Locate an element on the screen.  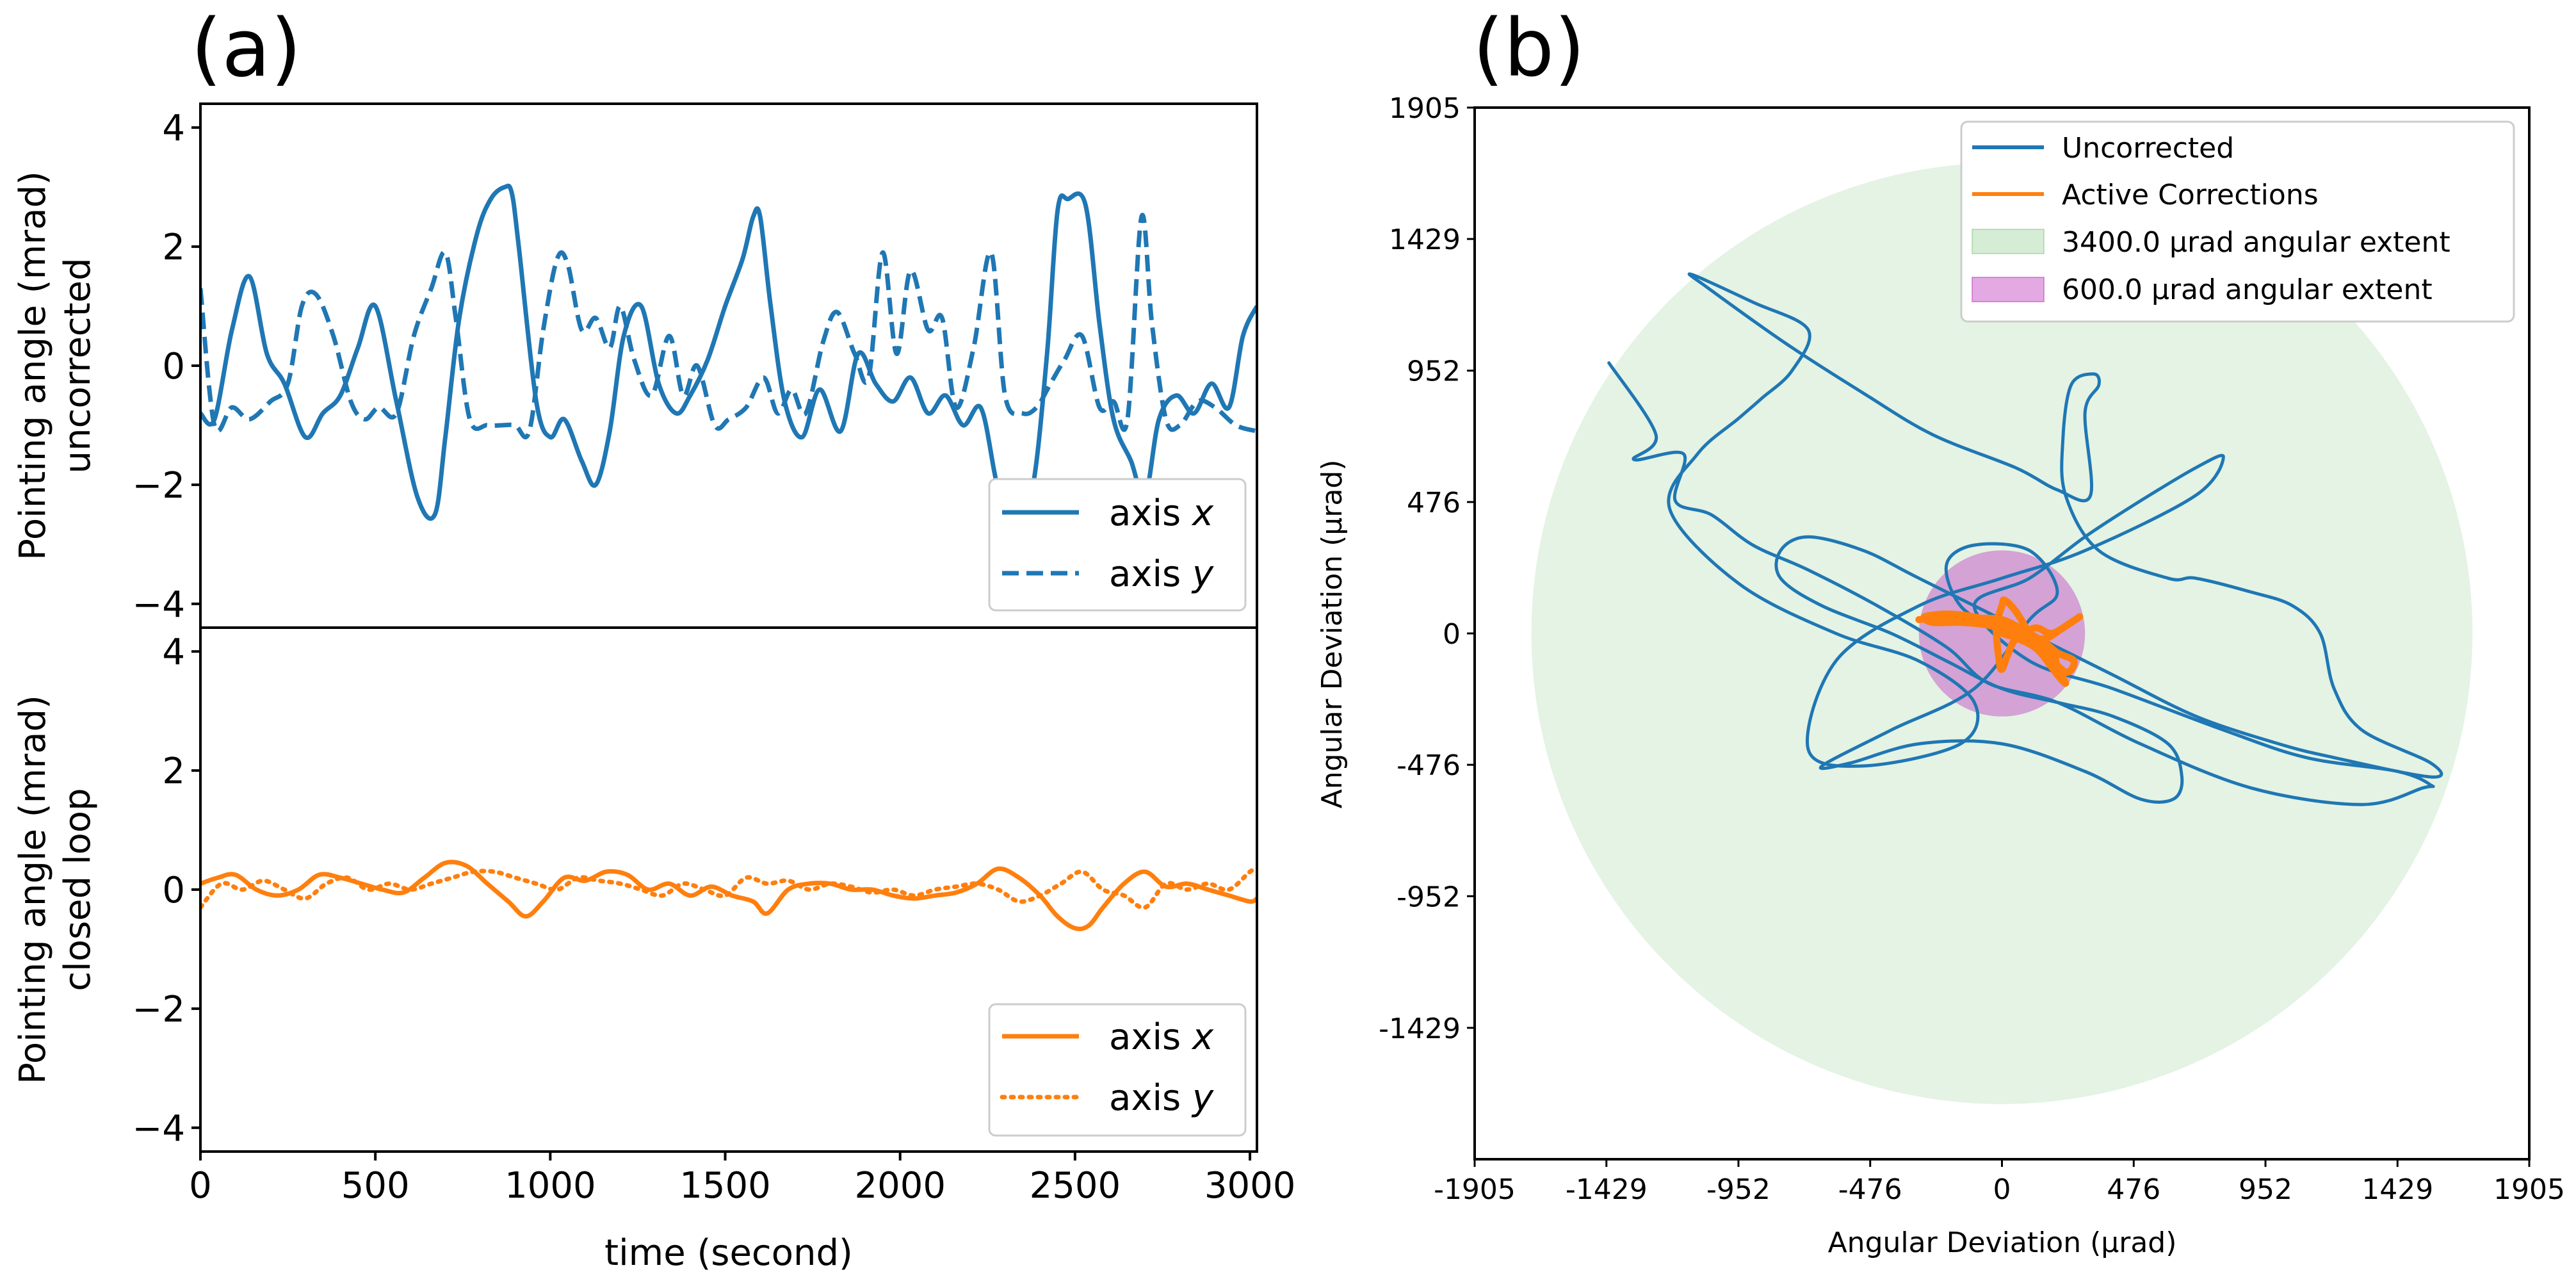
bottom-legend-label-y: axis y is located at coordinates (1161, 1098).